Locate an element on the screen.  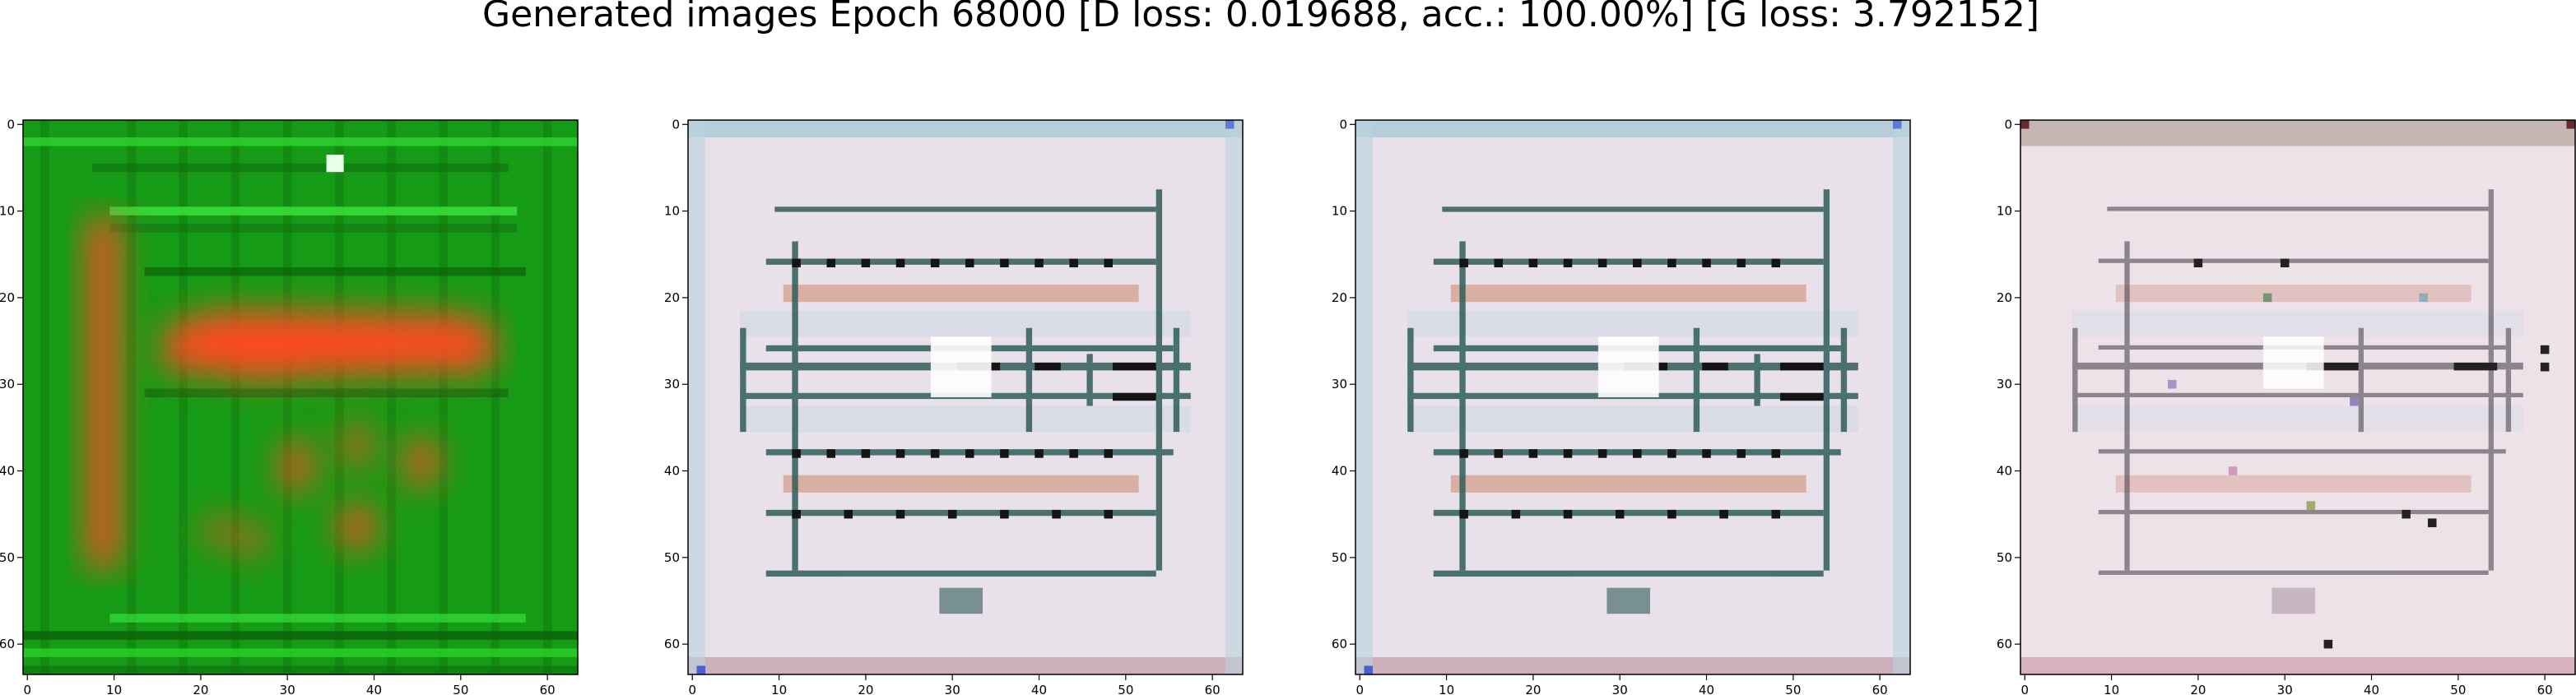
image-4-bright-patch is located at coordinates (2293, 362).